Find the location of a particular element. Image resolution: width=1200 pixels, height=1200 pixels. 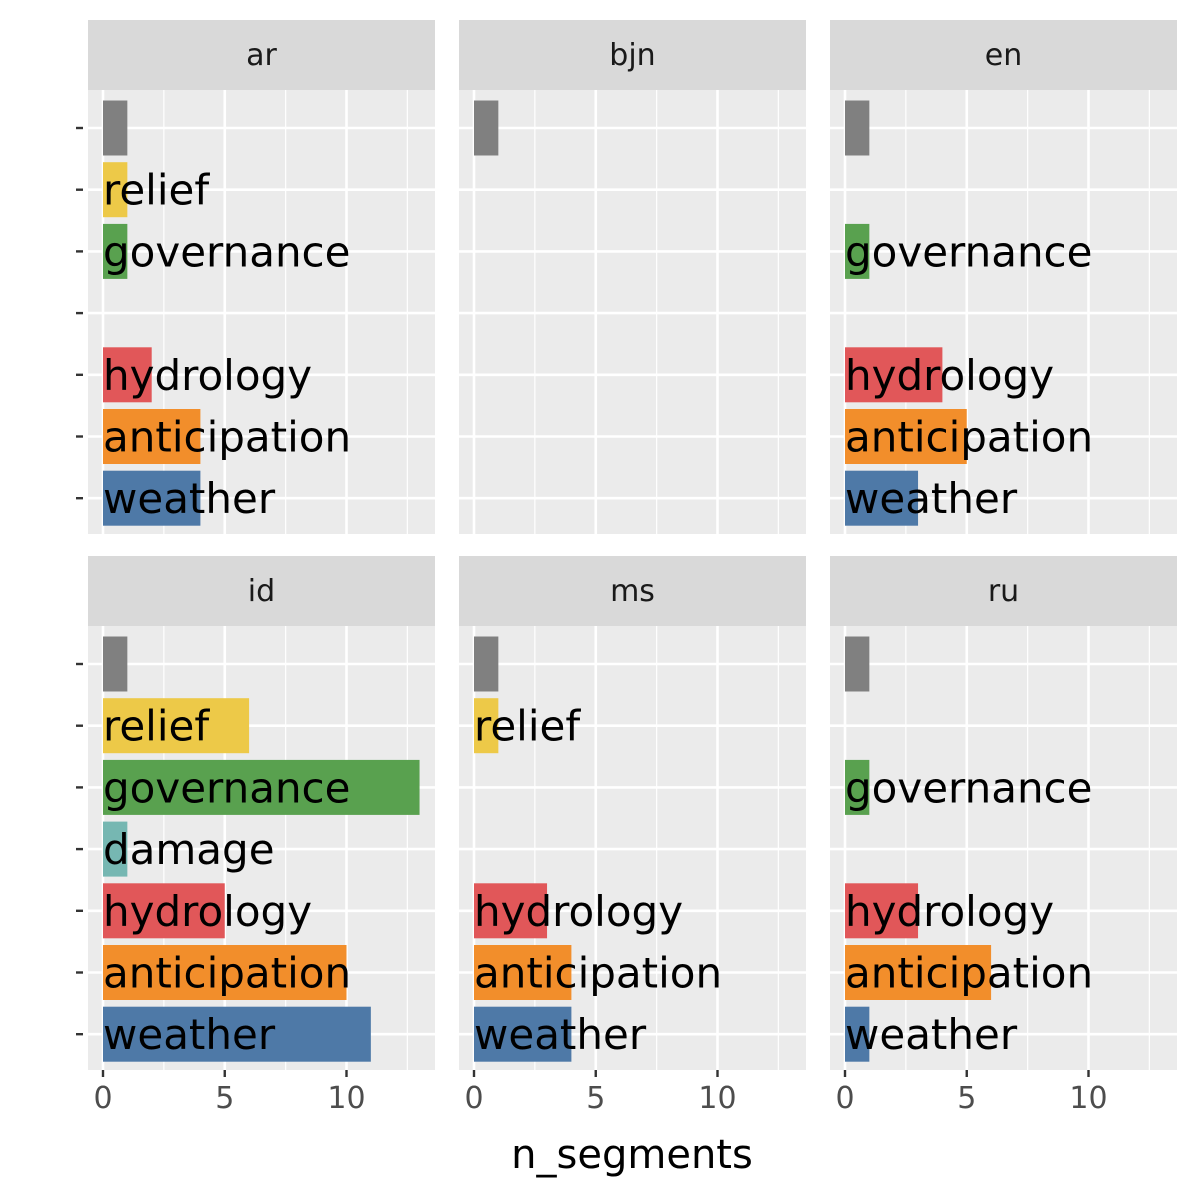

bar-label-weather-ms: weather is located at coordinates (560, 1034).